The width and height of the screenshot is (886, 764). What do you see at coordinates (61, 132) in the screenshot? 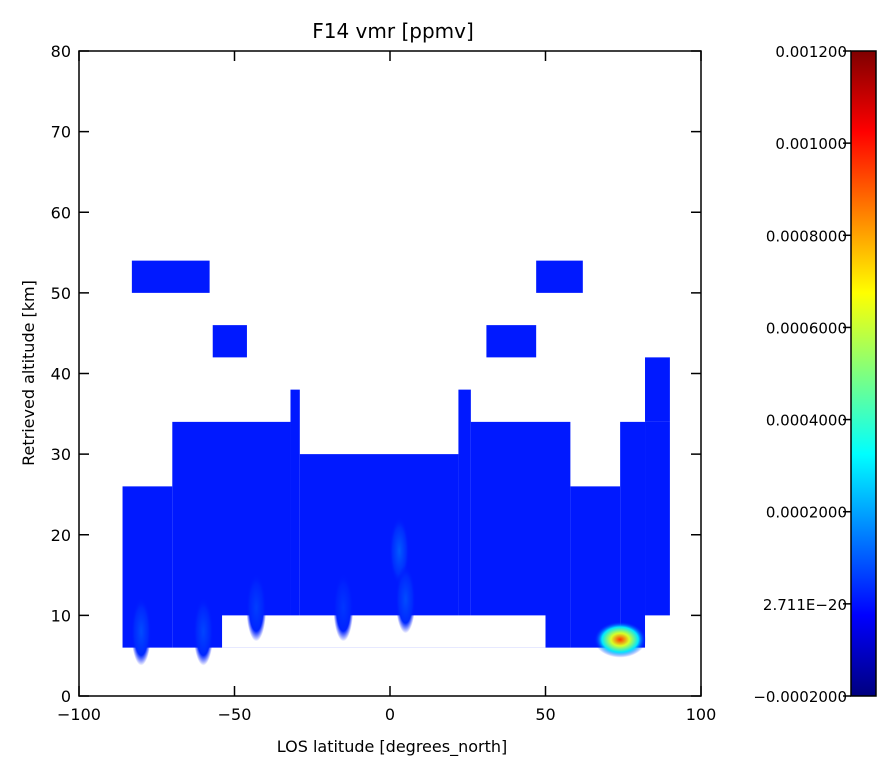
I see `y-tick-label: 70` at bounding box center [61, 132].